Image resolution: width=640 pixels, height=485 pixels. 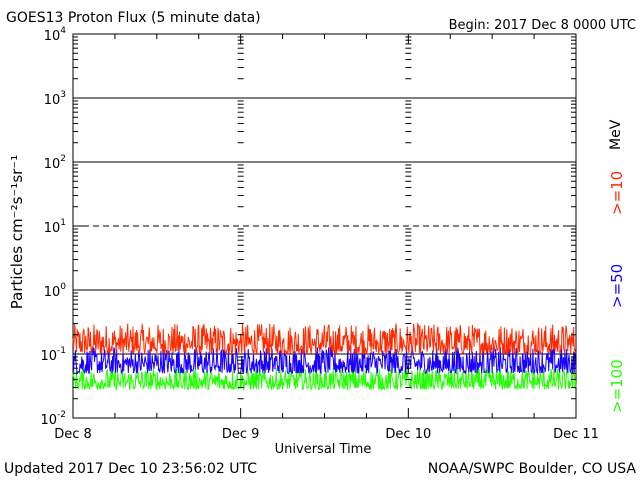 What do you see at coordinates (133, 18) in the screenshot?
I see `chart-title: GOES13 Proton Flux (5 minute data)` at bounding box center [133, 18].